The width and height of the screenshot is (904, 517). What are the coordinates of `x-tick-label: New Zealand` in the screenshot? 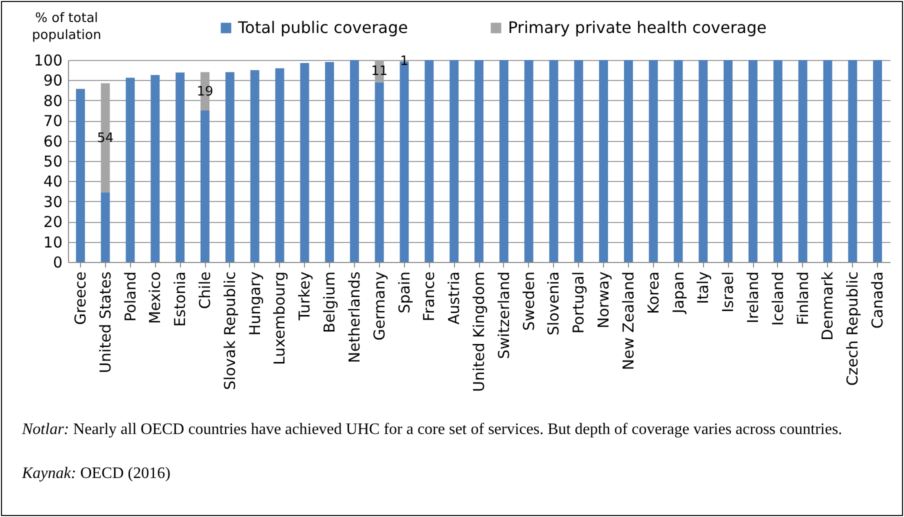 It's located at (628, 321).